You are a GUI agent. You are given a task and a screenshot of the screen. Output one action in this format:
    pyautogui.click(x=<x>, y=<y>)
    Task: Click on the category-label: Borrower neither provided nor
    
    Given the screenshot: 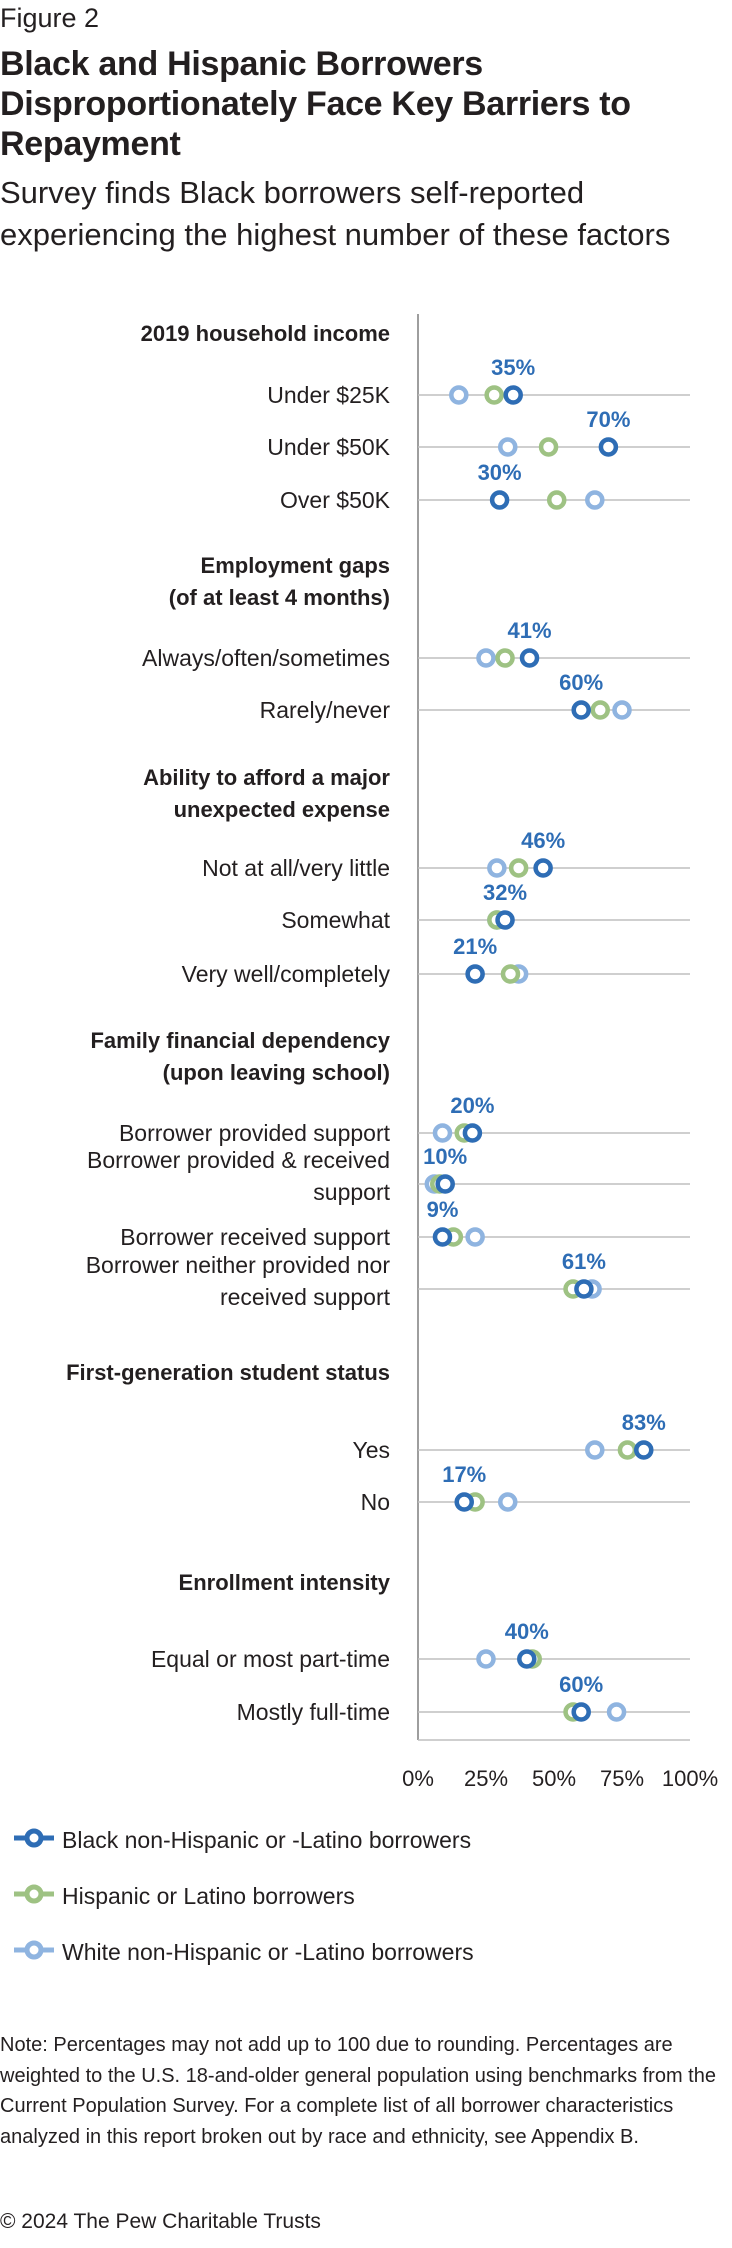 What is the action you would take?
    pyautogui.click(x=238, y=1265)
    